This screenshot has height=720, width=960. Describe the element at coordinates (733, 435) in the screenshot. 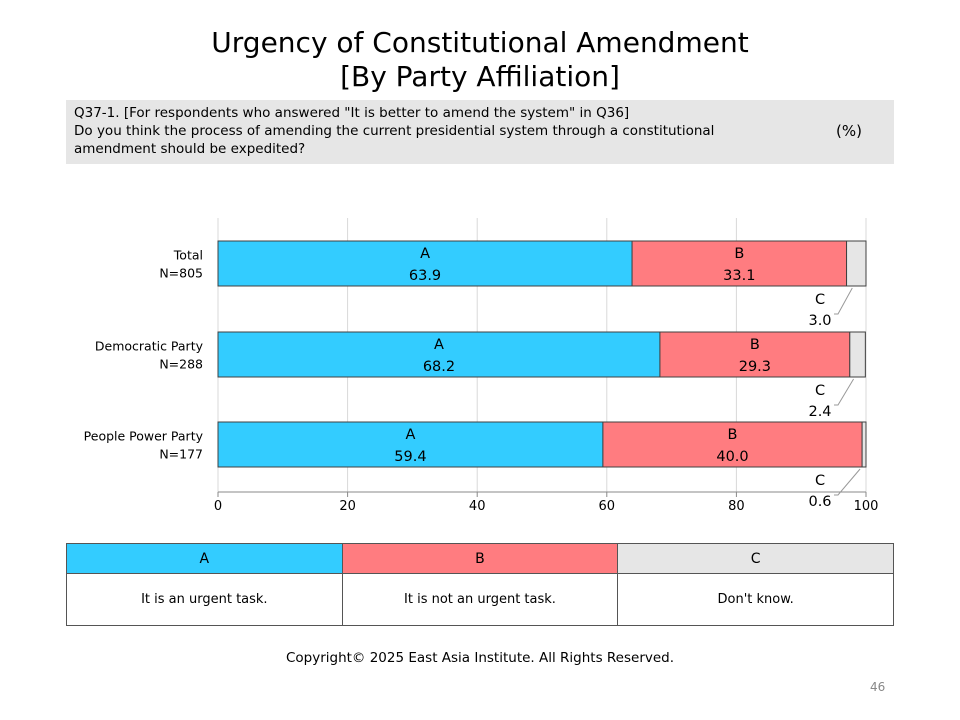

I see `segment-name-b-2: B` at that location.